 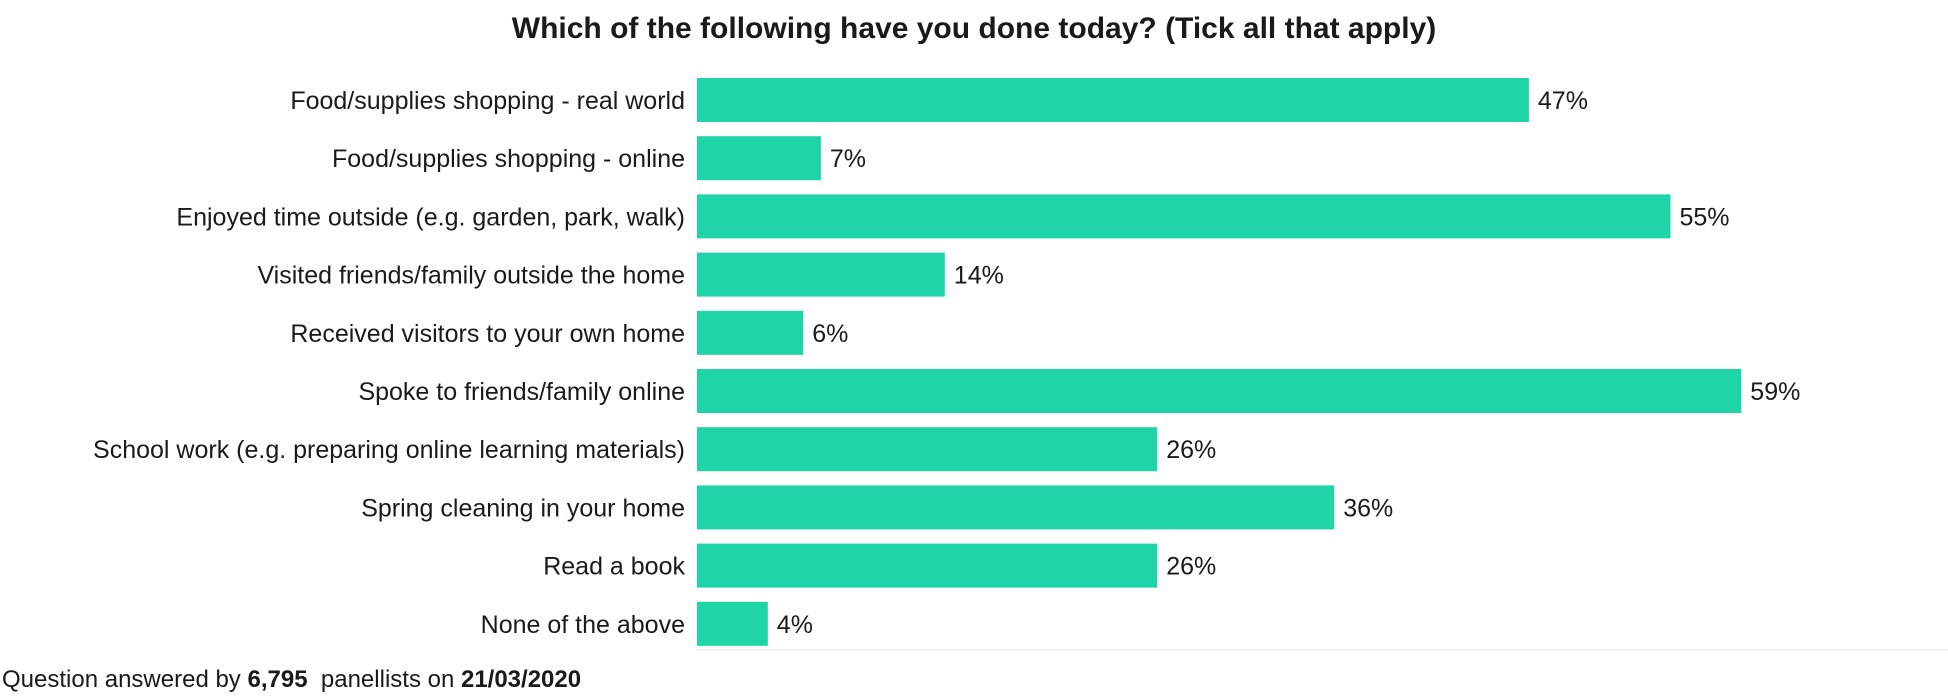 I want to click on value-label: 36%, so click(x=1368, y=508).